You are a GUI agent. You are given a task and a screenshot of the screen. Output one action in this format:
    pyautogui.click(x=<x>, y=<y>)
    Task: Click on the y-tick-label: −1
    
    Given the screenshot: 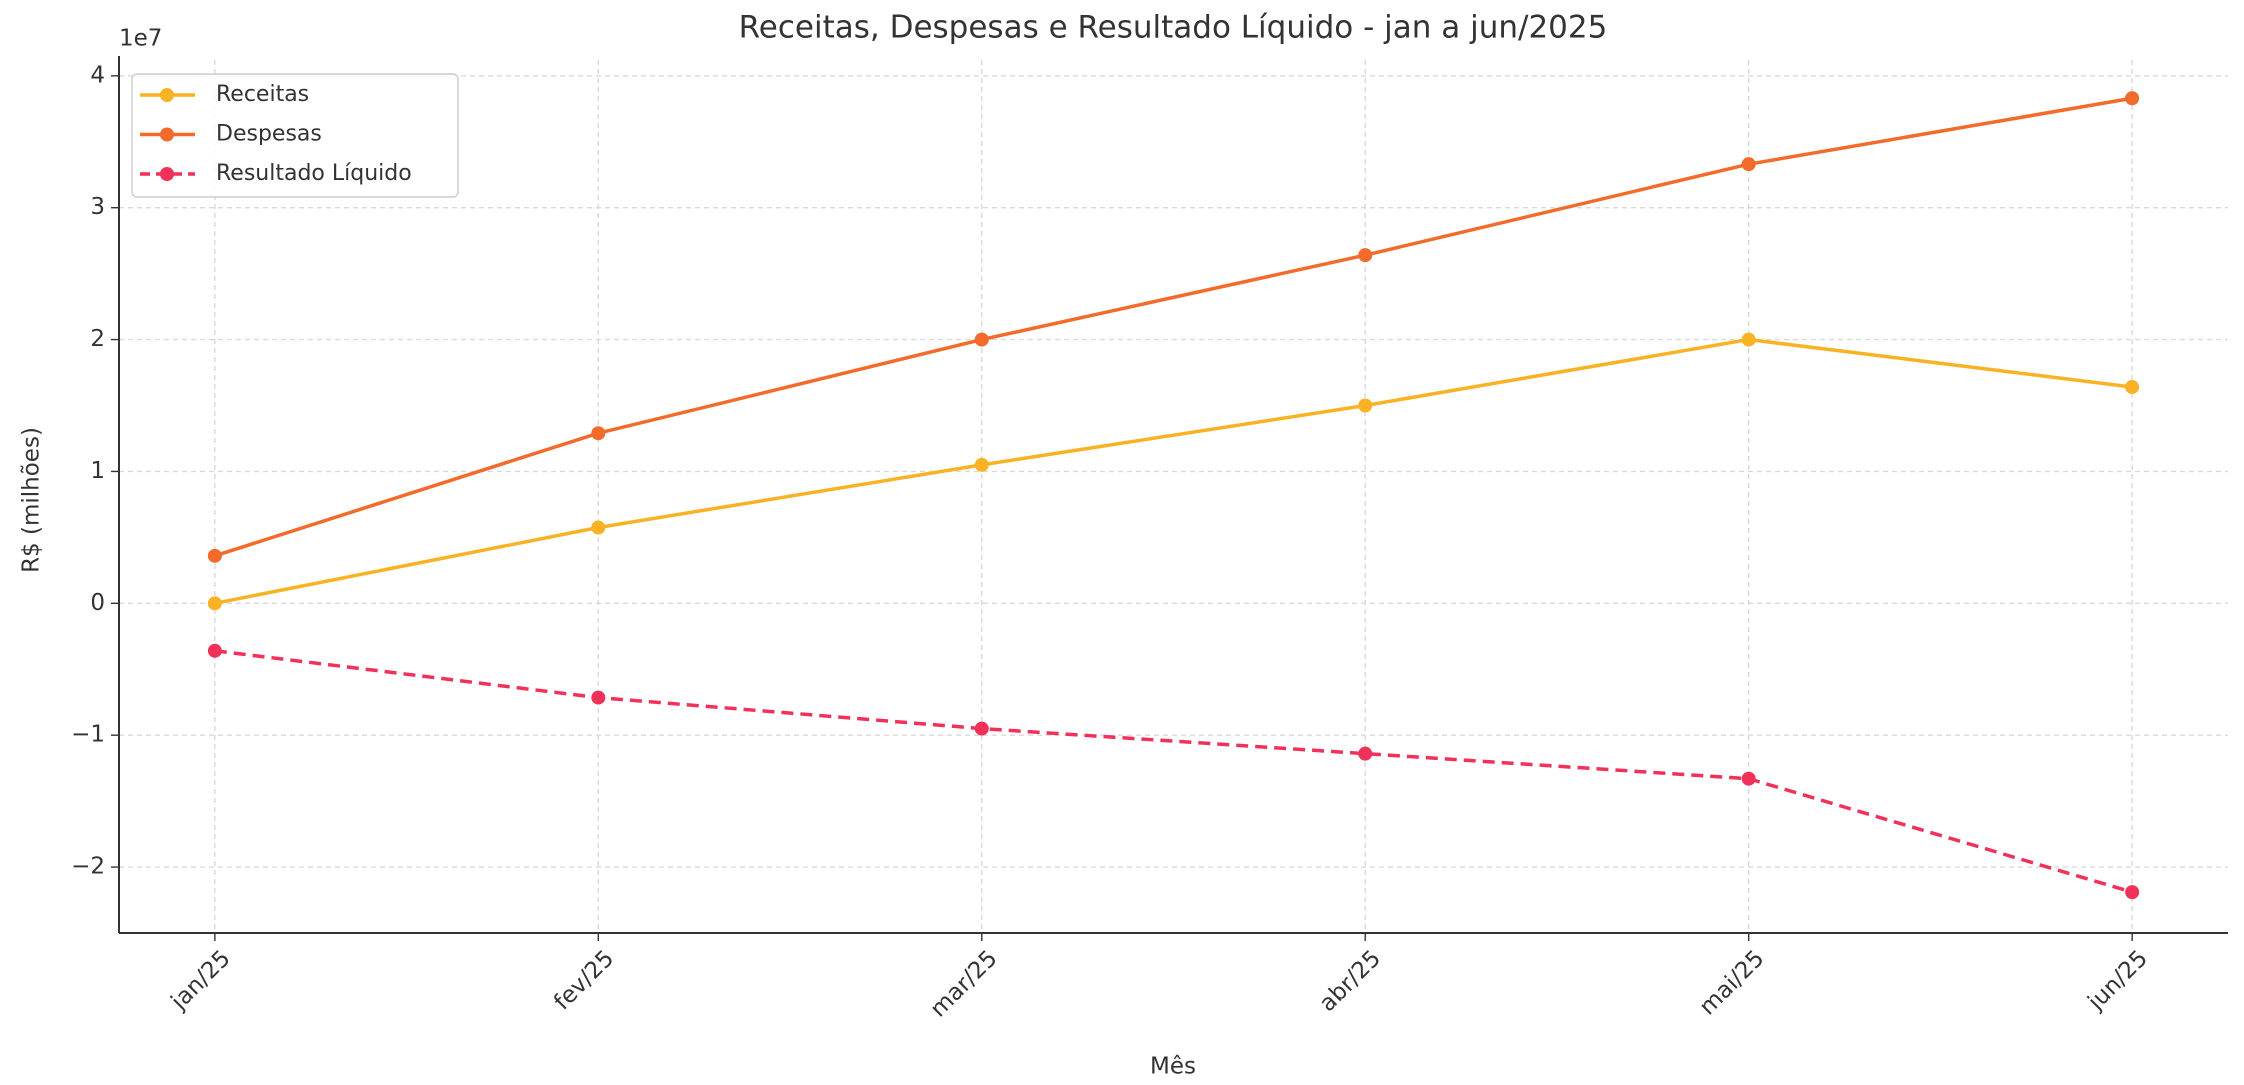 What is the action you would take?
    pyautogui.click(x=88, y=735)
    